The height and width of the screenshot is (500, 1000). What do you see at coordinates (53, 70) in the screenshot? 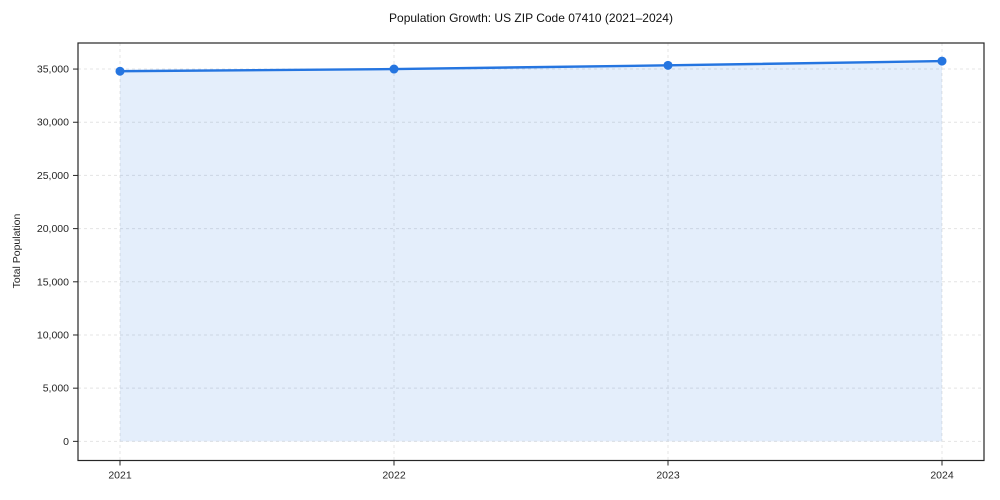
I see `y-tick-label: 35,000` at bounding box center [53, 70].